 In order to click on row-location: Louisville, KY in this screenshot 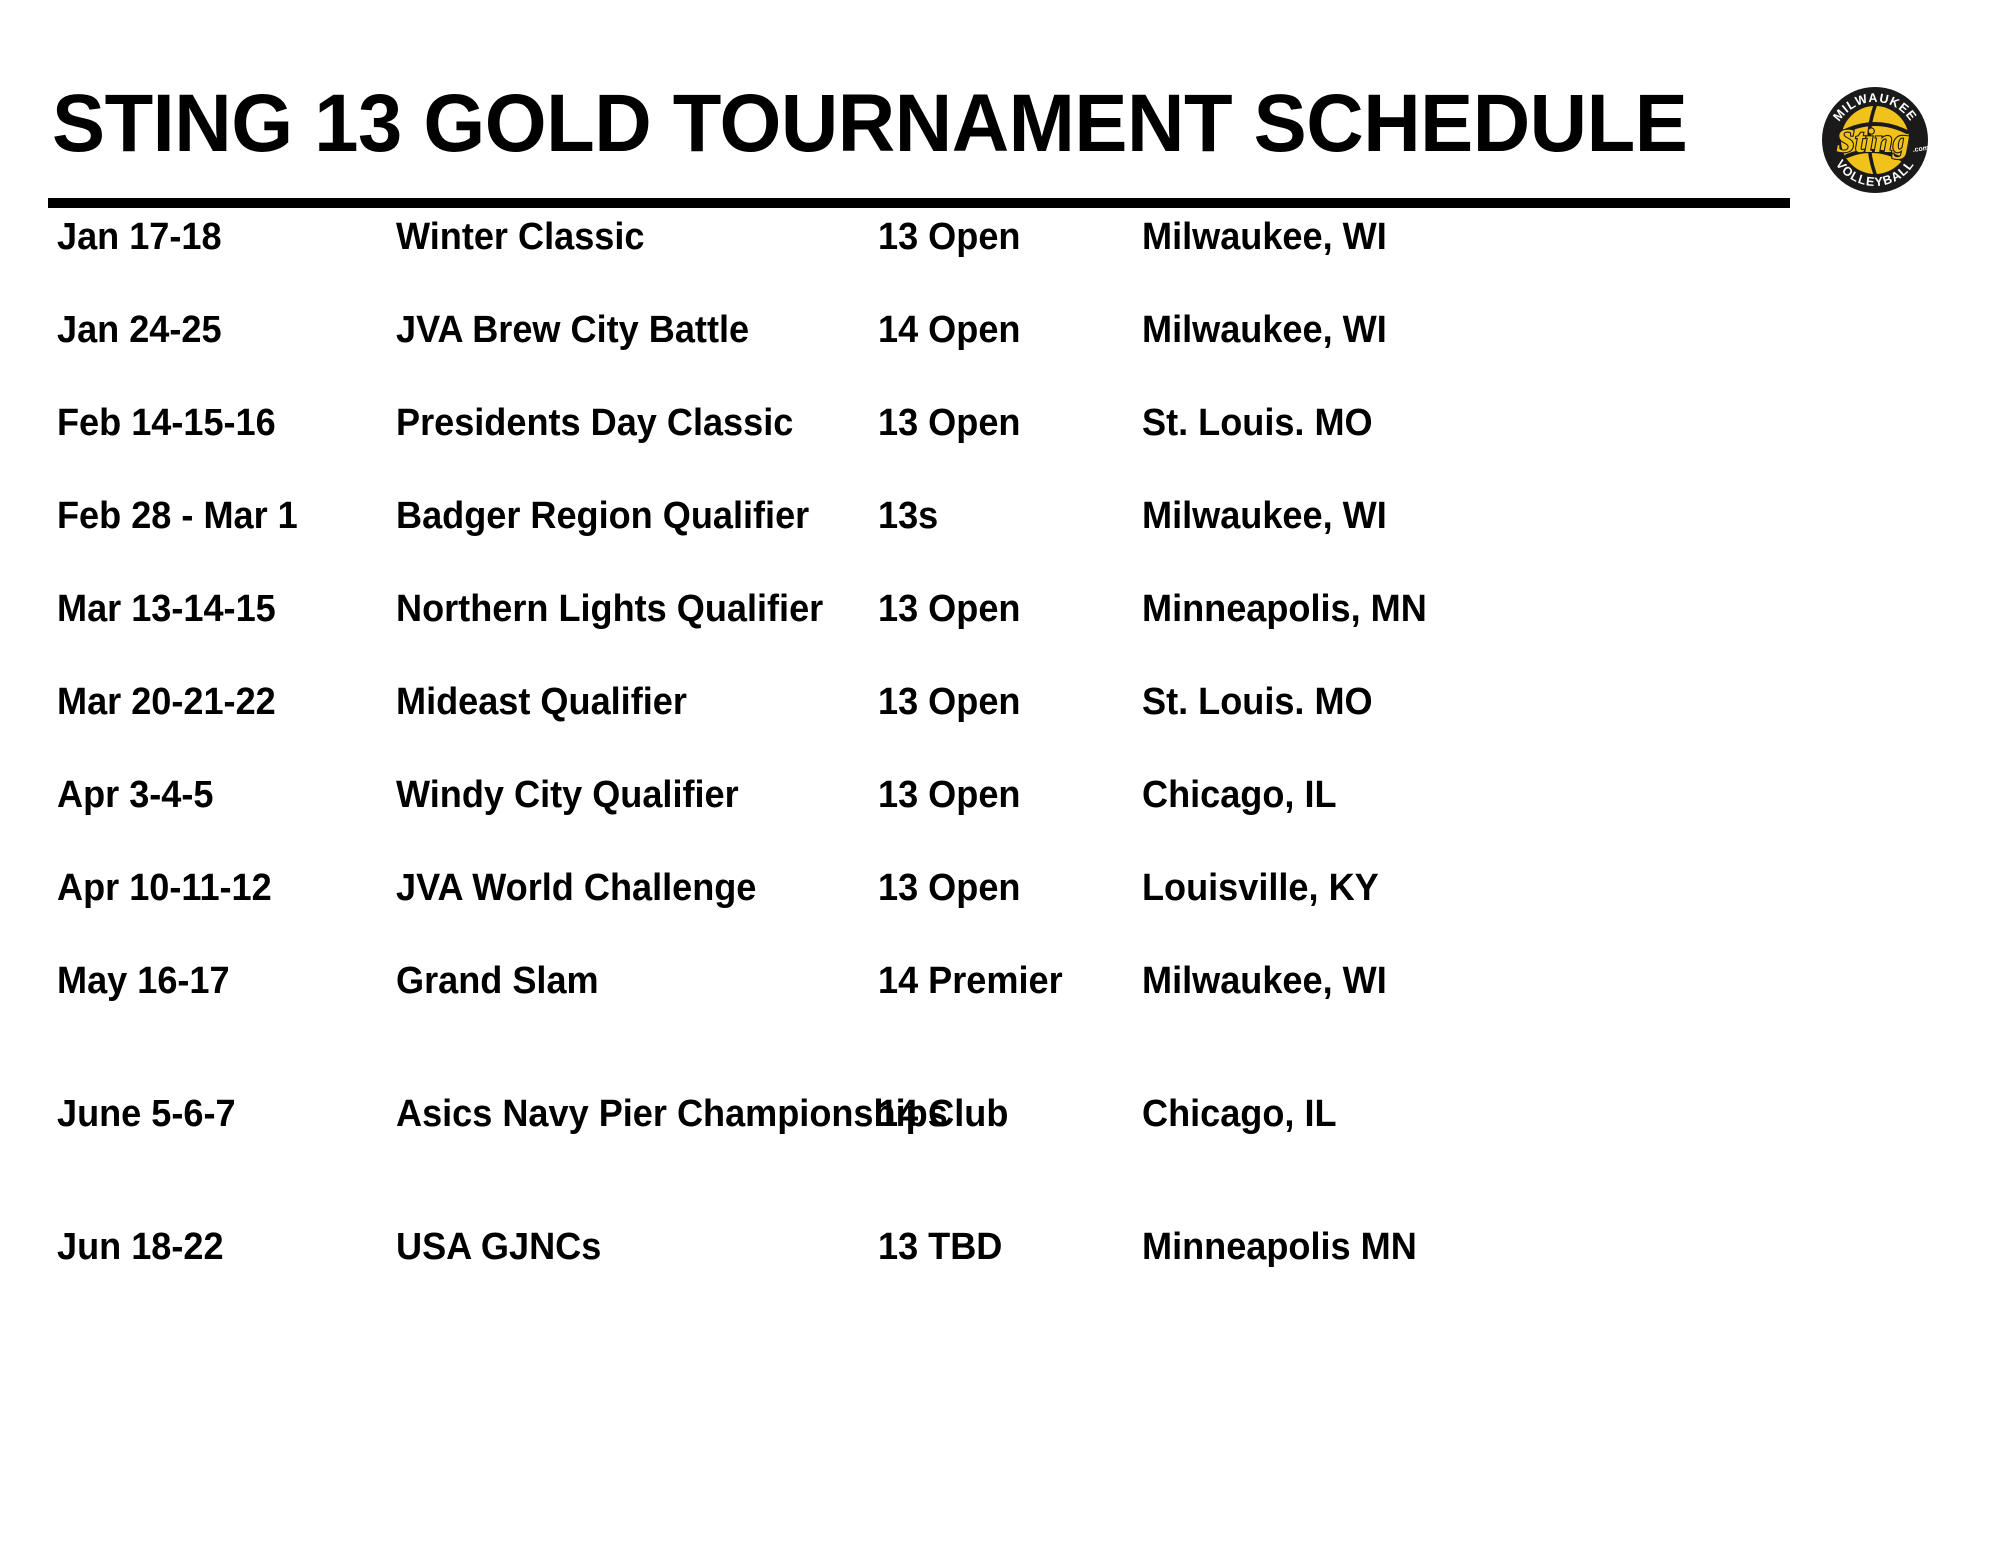, I will do `click(1260, 888)`.